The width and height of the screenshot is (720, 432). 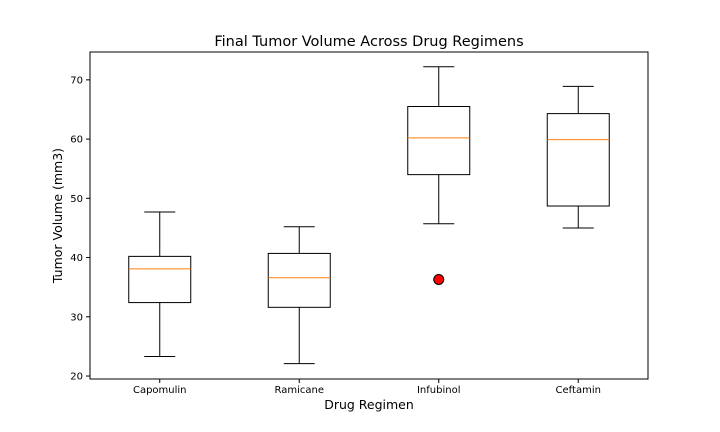 I want to click on y-tick-label: 60, so click(x=76, y=140).